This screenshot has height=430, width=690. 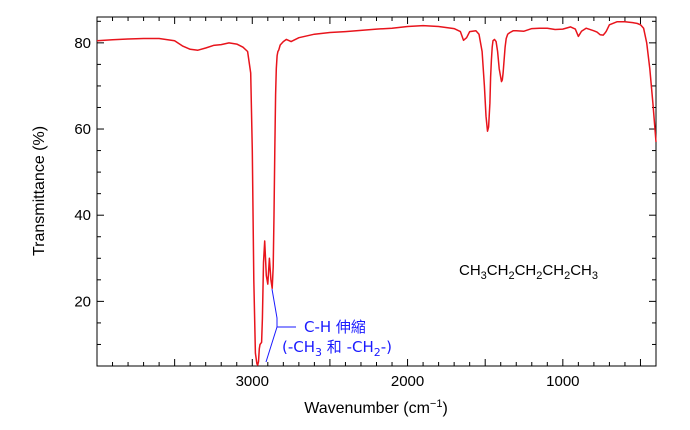 What do you see at coordinates (82, 301) in the screenshot?
I see `y-tick-label: 20` at bounding box center [82, 301].